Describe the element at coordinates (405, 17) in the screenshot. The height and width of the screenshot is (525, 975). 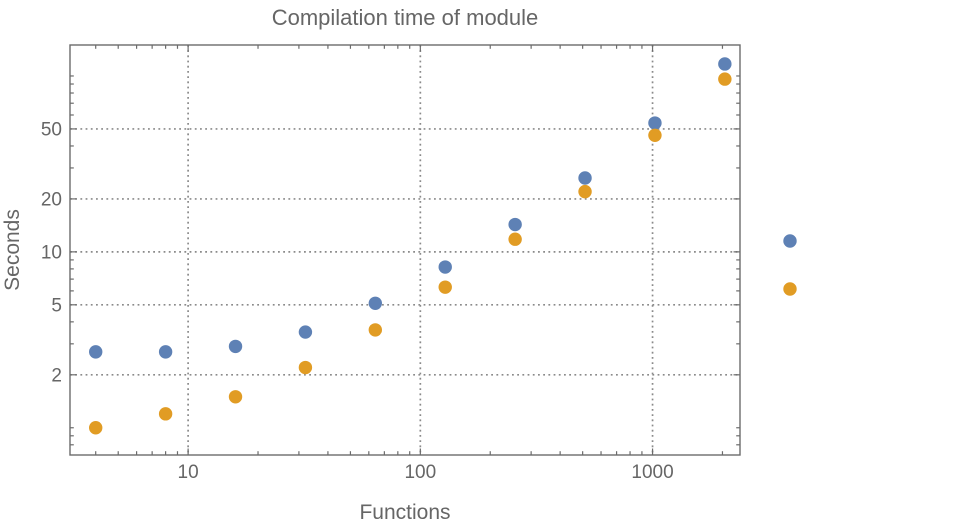
I see `chart-title: Compilation time of module` at that location.